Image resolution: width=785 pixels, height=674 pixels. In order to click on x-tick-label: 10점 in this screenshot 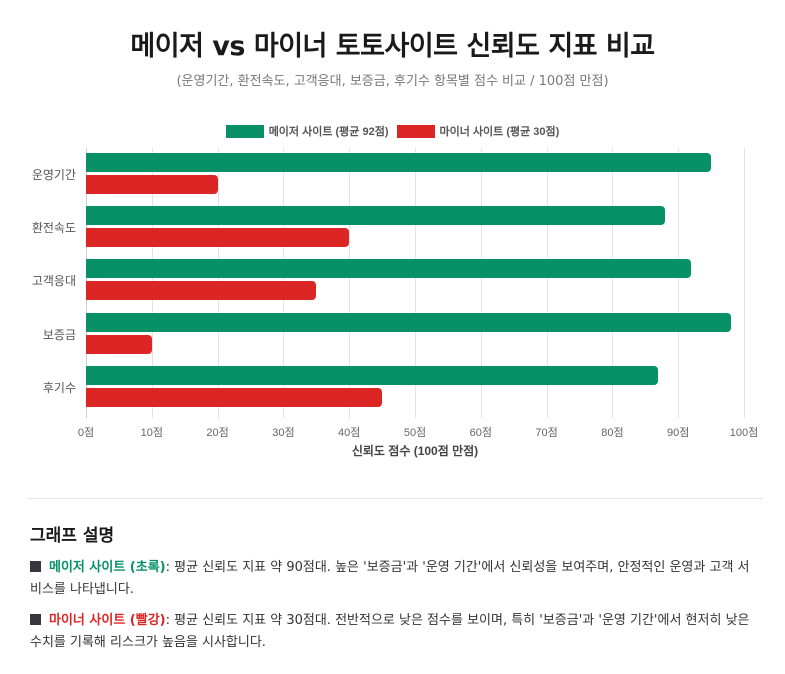, I will do `click(151, 433)`.